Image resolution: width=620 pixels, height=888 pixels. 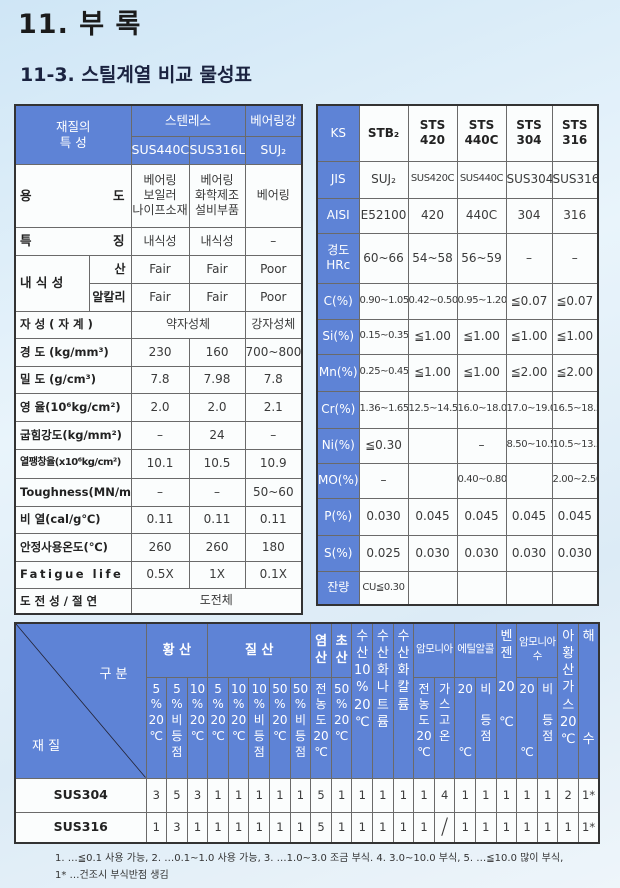 I want to click on cell: 0.045, so click(x=481, y=516).